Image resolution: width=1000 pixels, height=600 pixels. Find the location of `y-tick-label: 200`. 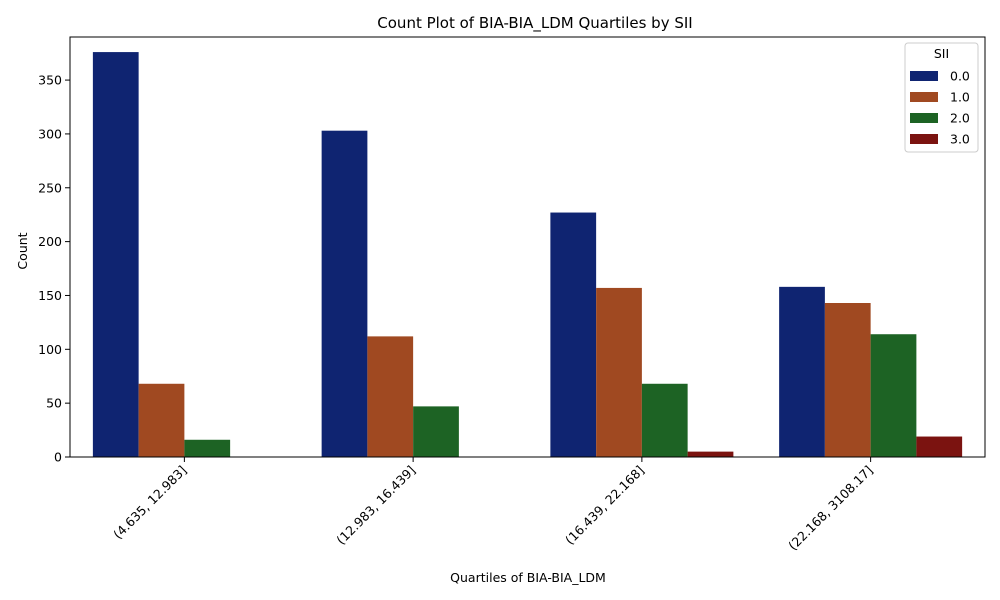

y-tick-label: 200 is located at coordinates (50, 241).